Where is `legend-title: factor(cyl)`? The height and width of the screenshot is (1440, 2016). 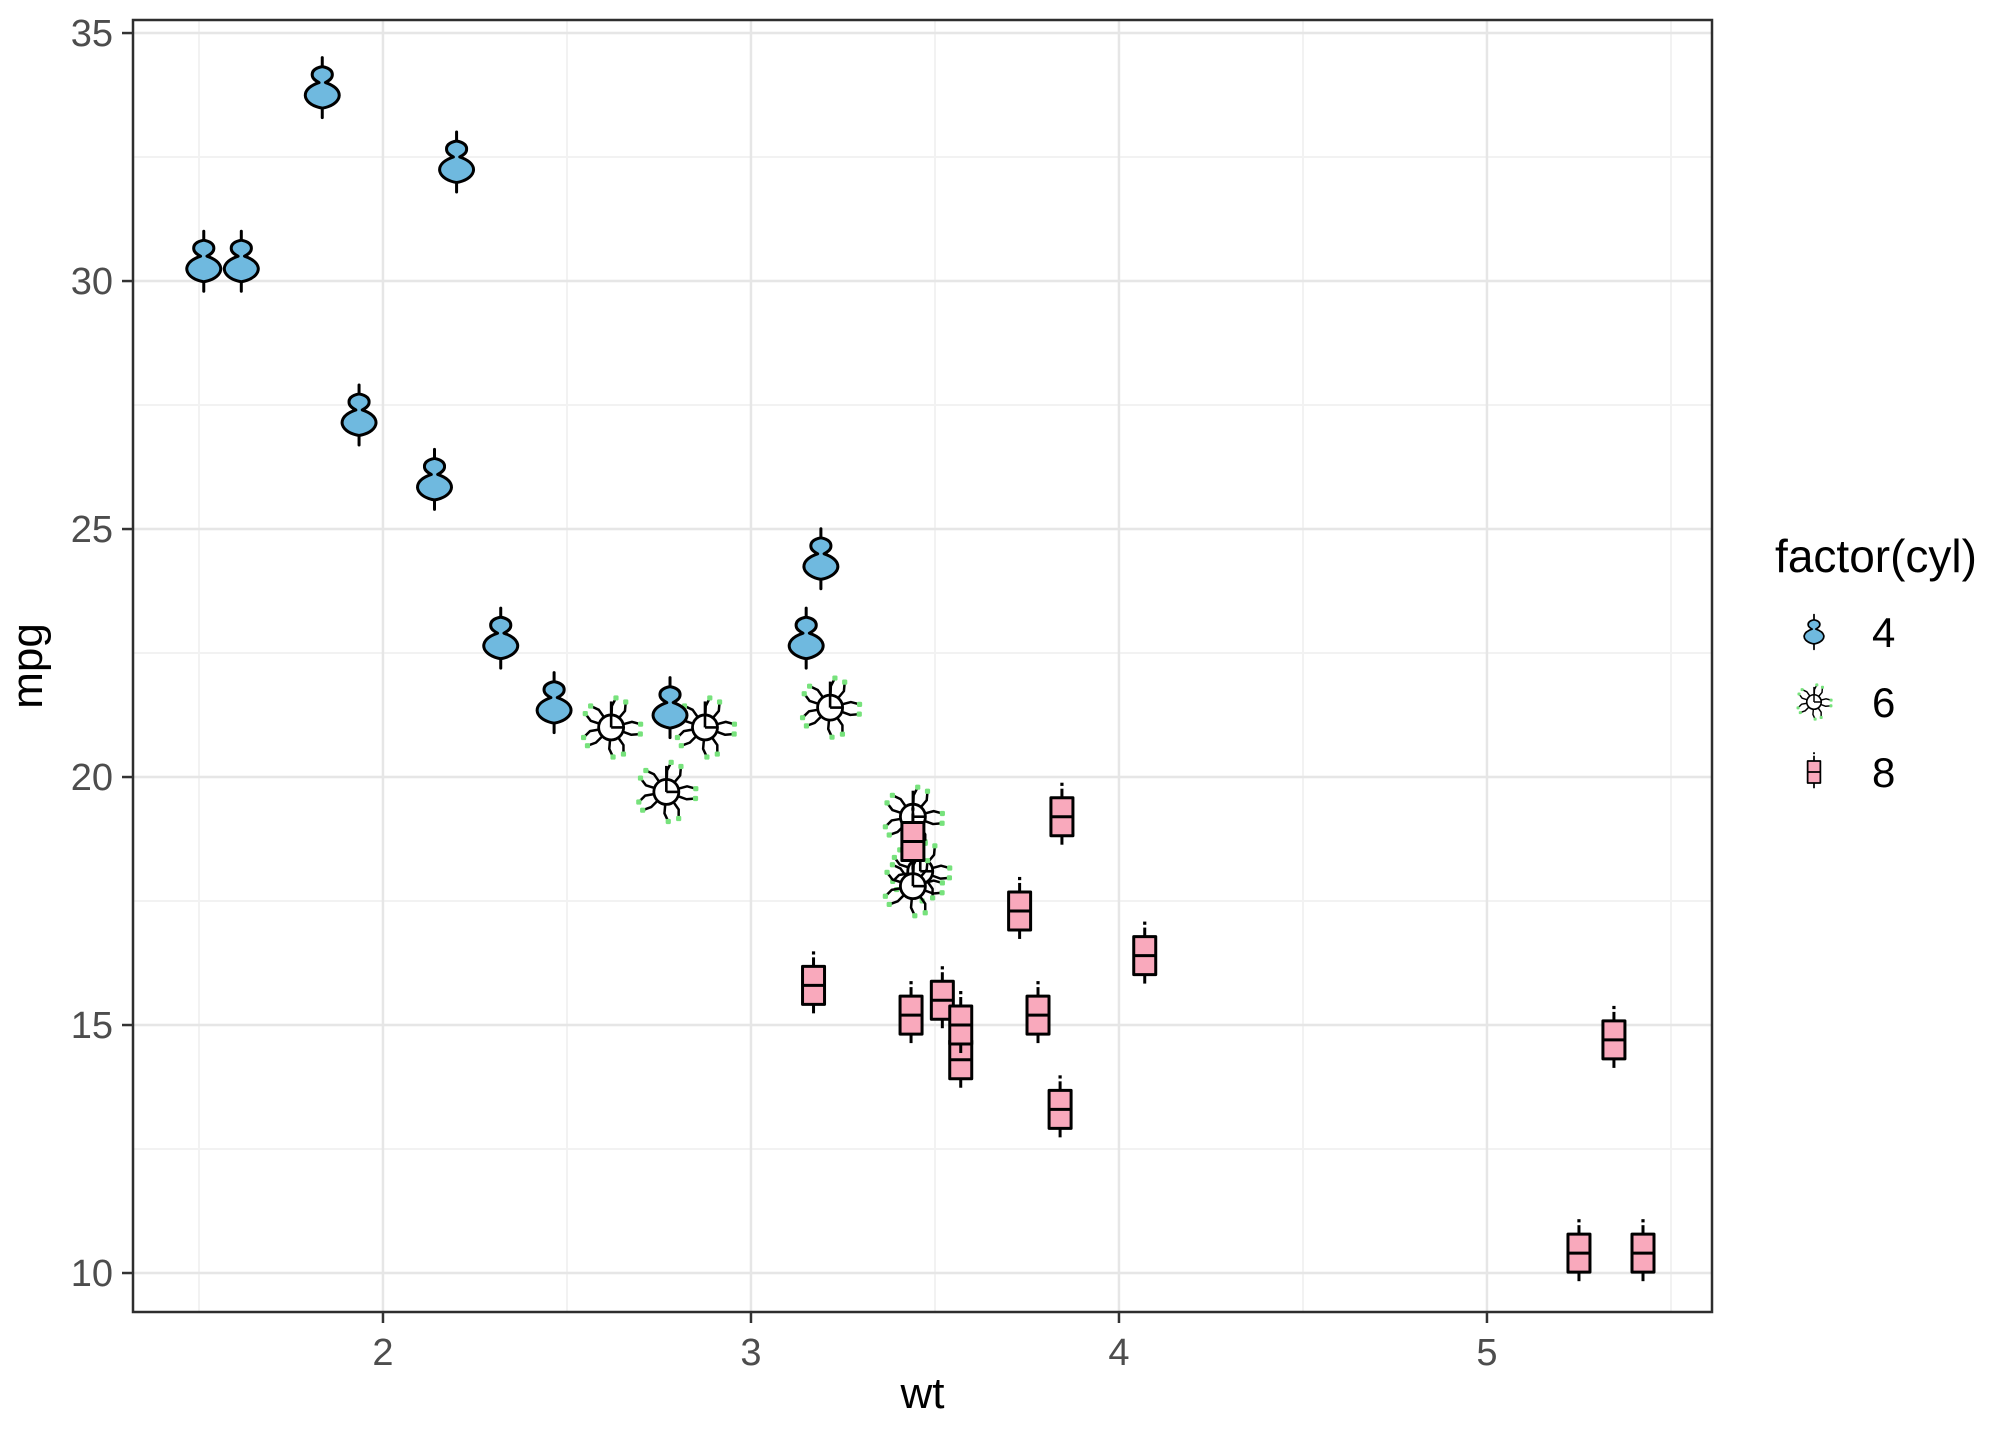
legend-title: factor(cyl) is located at coordinates (1876, 556).